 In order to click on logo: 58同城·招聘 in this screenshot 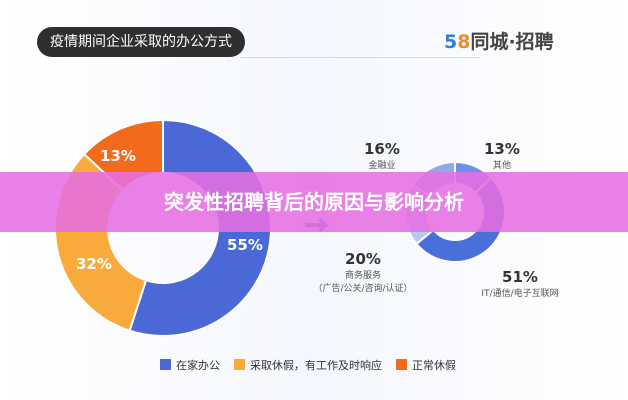, I will do `click(499, 42)`.